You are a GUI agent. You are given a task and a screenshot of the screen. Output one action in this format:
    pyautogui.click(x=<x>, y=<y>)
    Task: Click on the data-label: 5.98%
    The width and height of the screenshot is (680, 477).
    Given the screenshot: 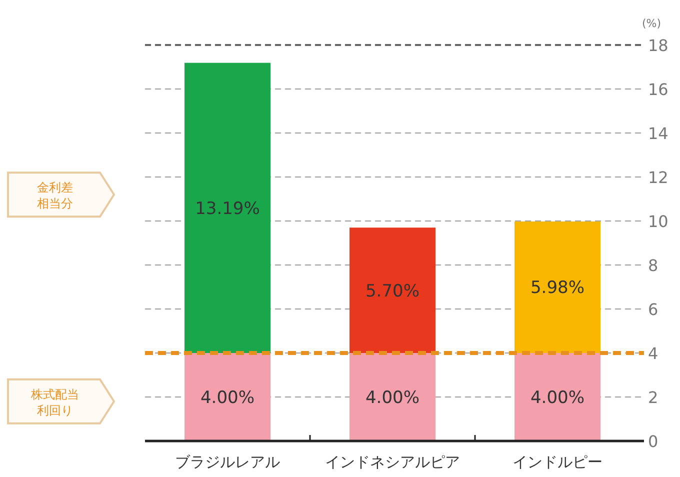 What is the action you would take?
    pyautogui.click(x=557, y=288)
    